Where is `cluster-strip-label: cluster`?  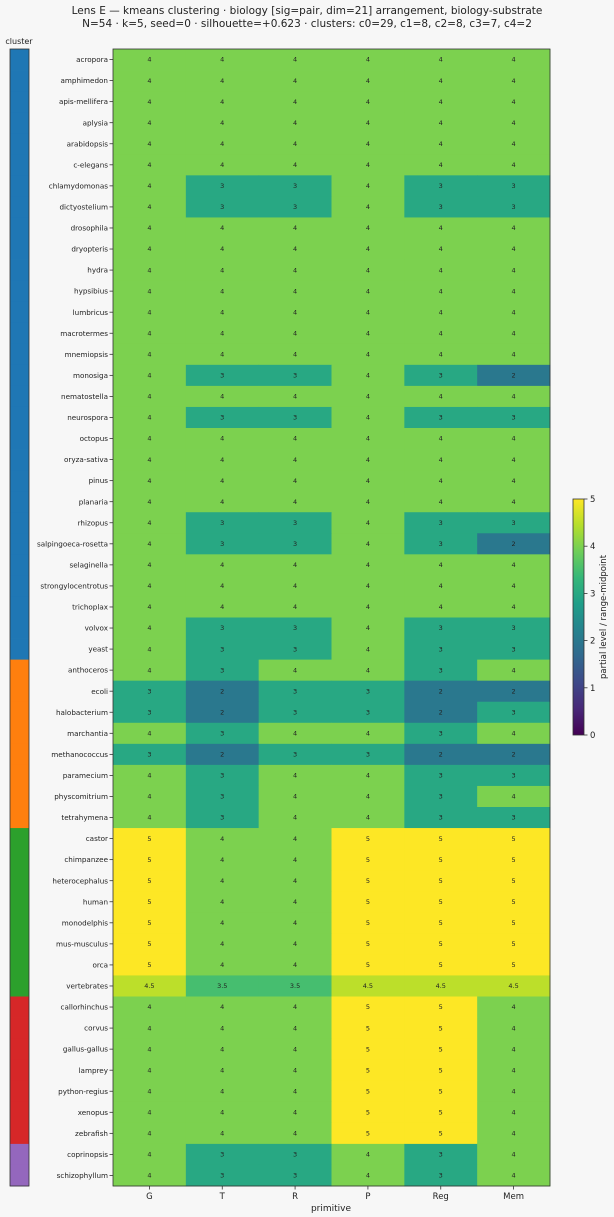
cluster-strip-label: cluster is located at coordinates (19, 41).